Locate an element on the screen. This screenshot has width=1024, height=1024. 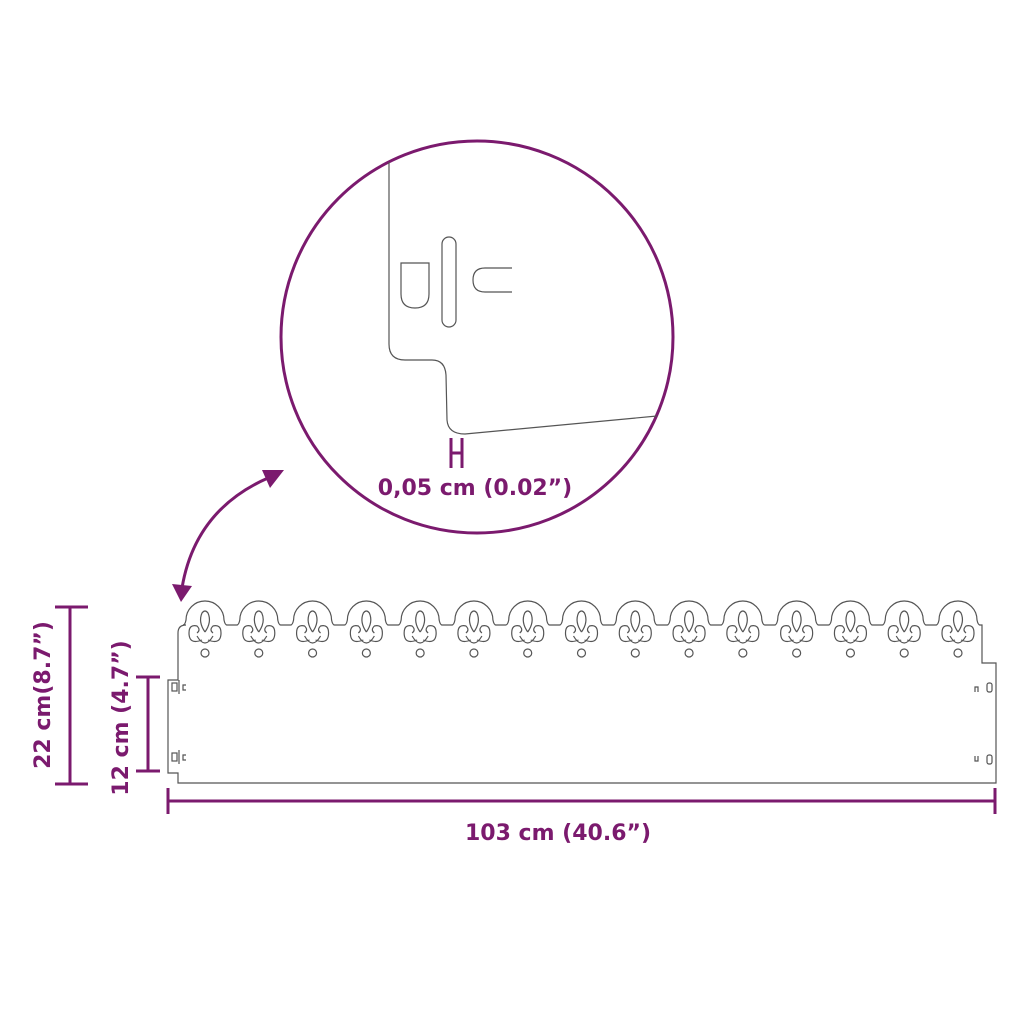
detail-magnifier: 0,05 cm (0.02”) is located at coordinates (477, 337).